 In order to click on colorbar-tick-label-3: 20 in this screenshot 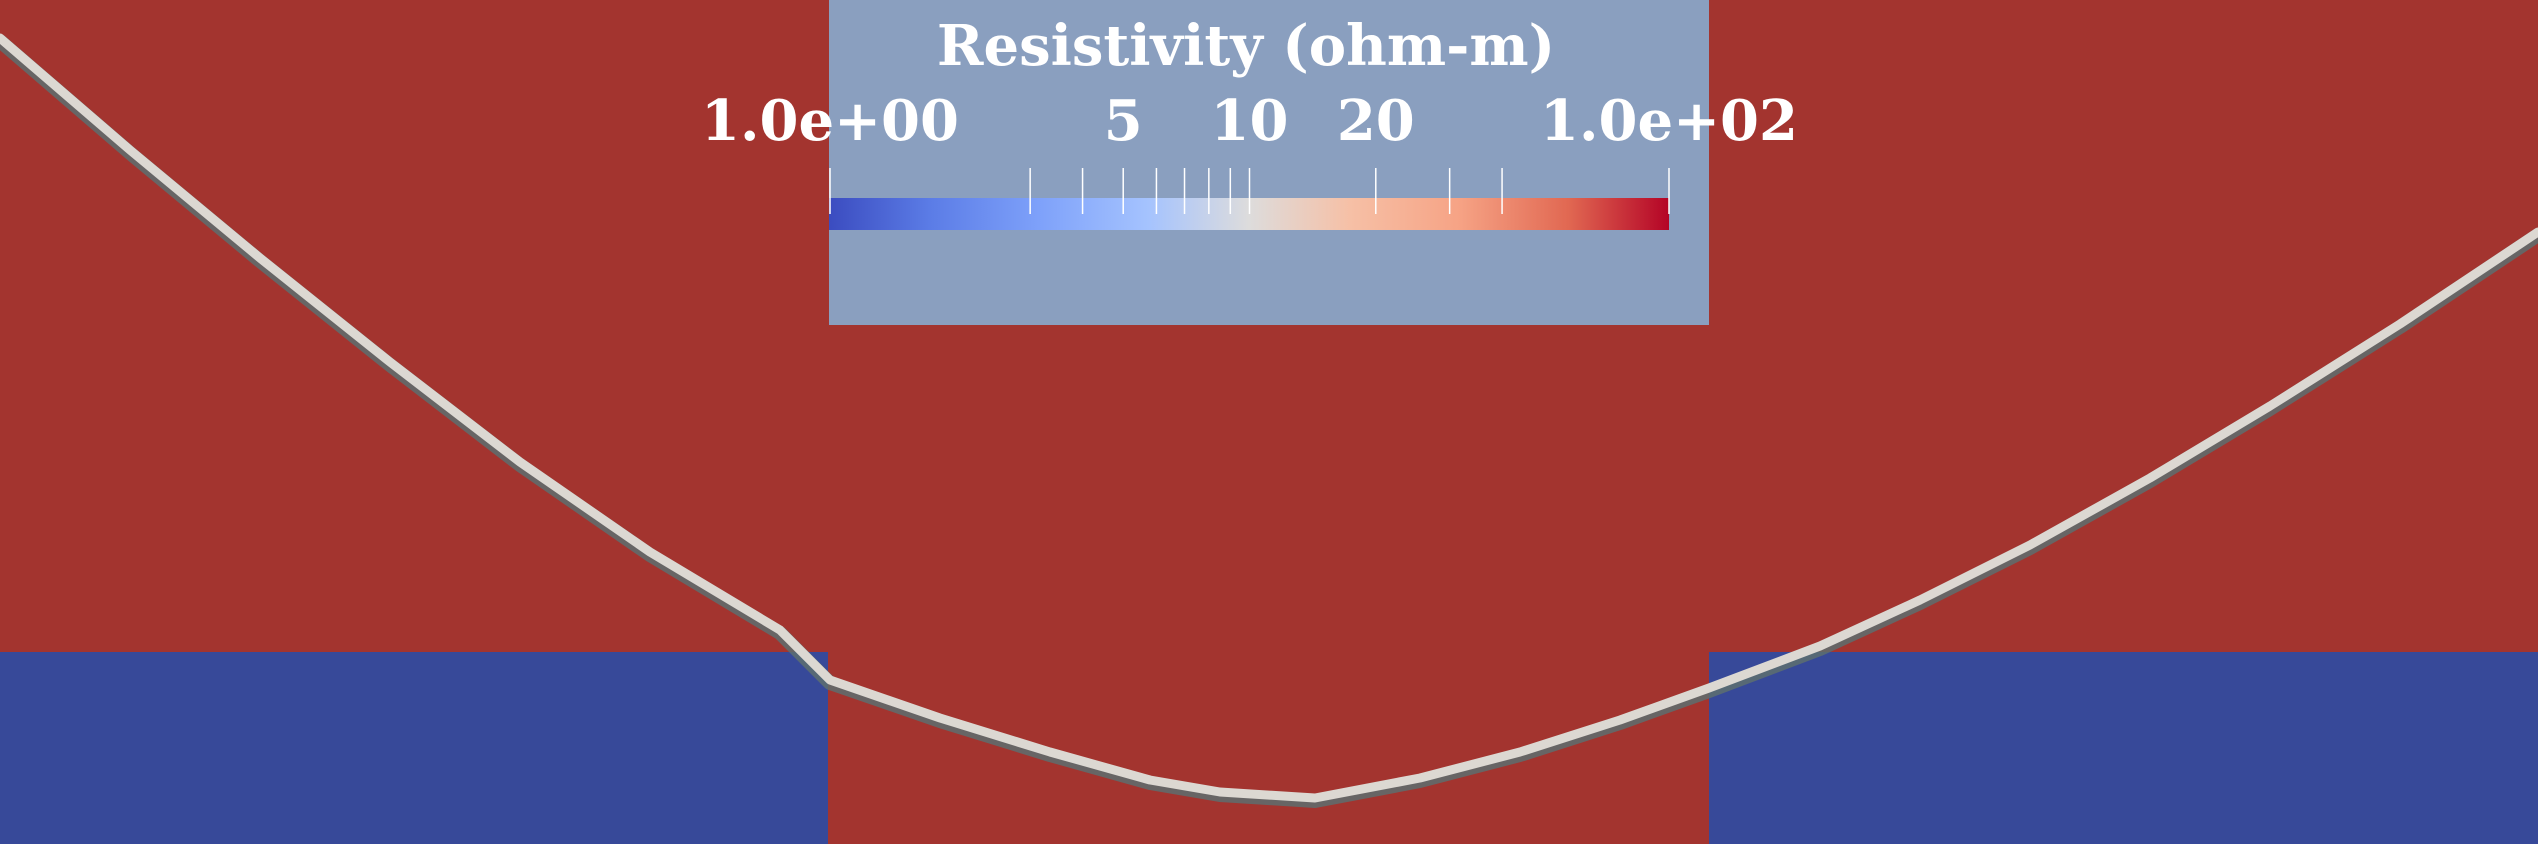, I will do `click(1376, 121)`.